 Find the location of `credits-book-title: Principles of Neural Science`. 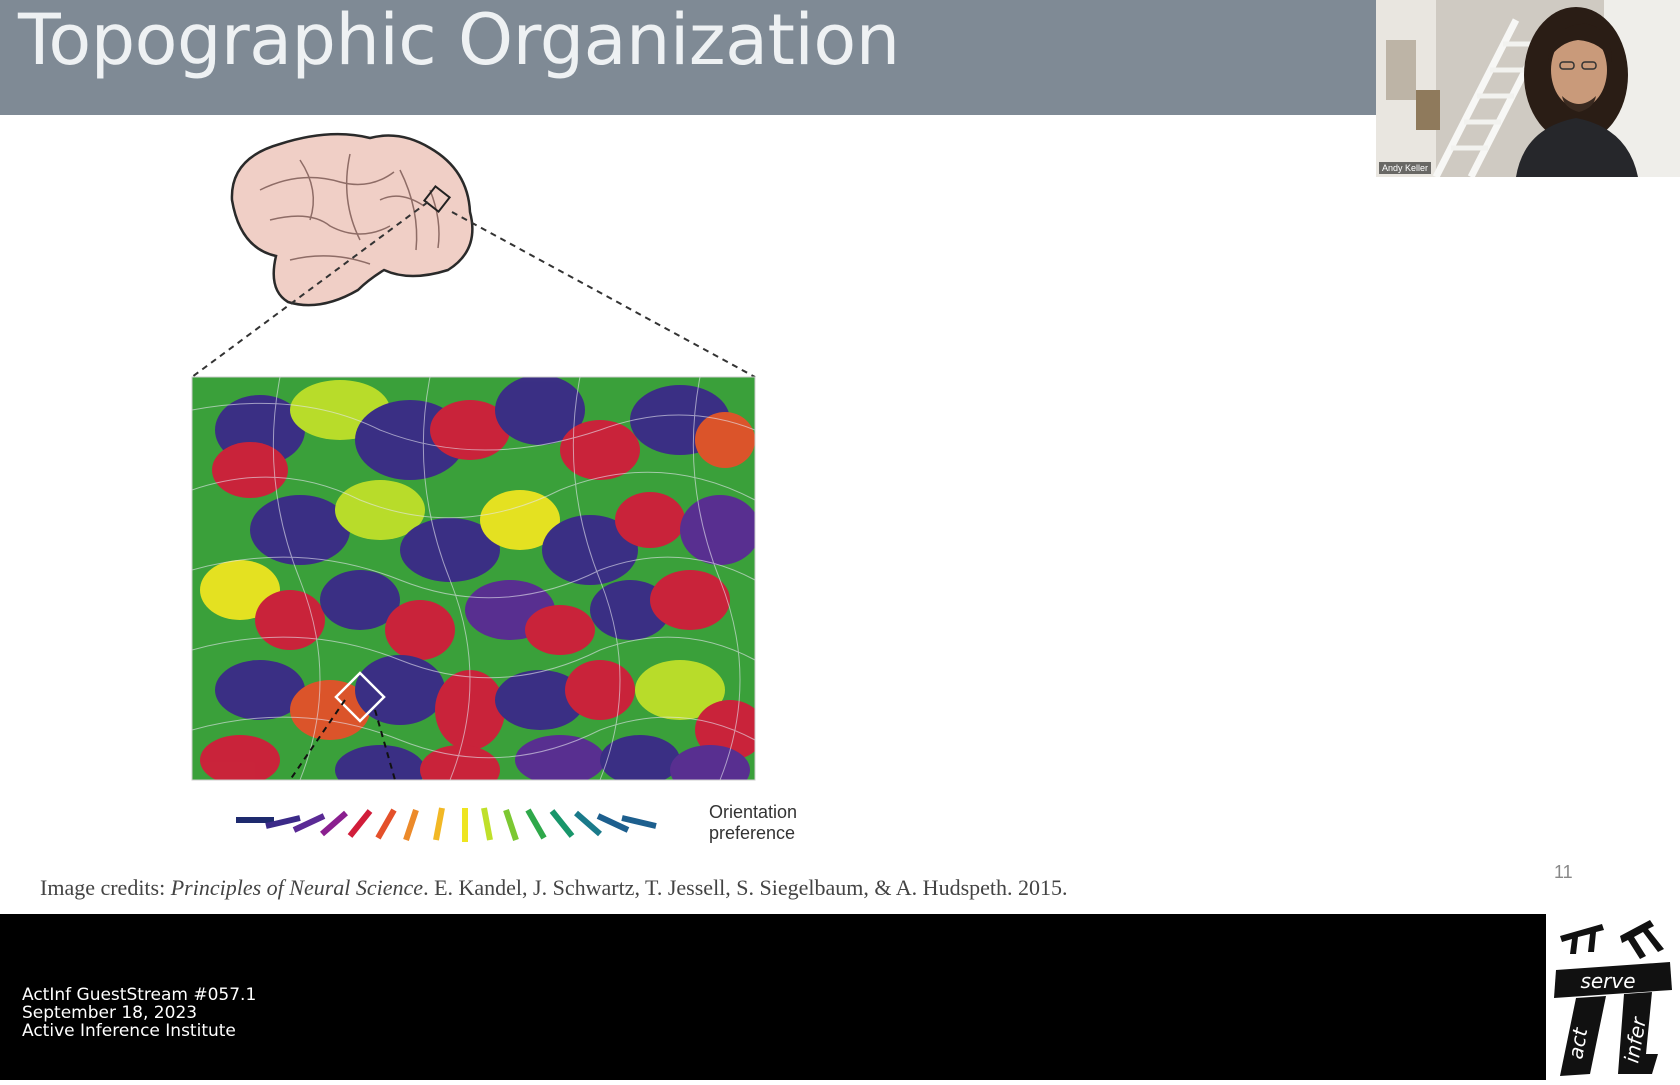

credits-book-title: Principles of Neural Science is located at coordinates (297, 887).